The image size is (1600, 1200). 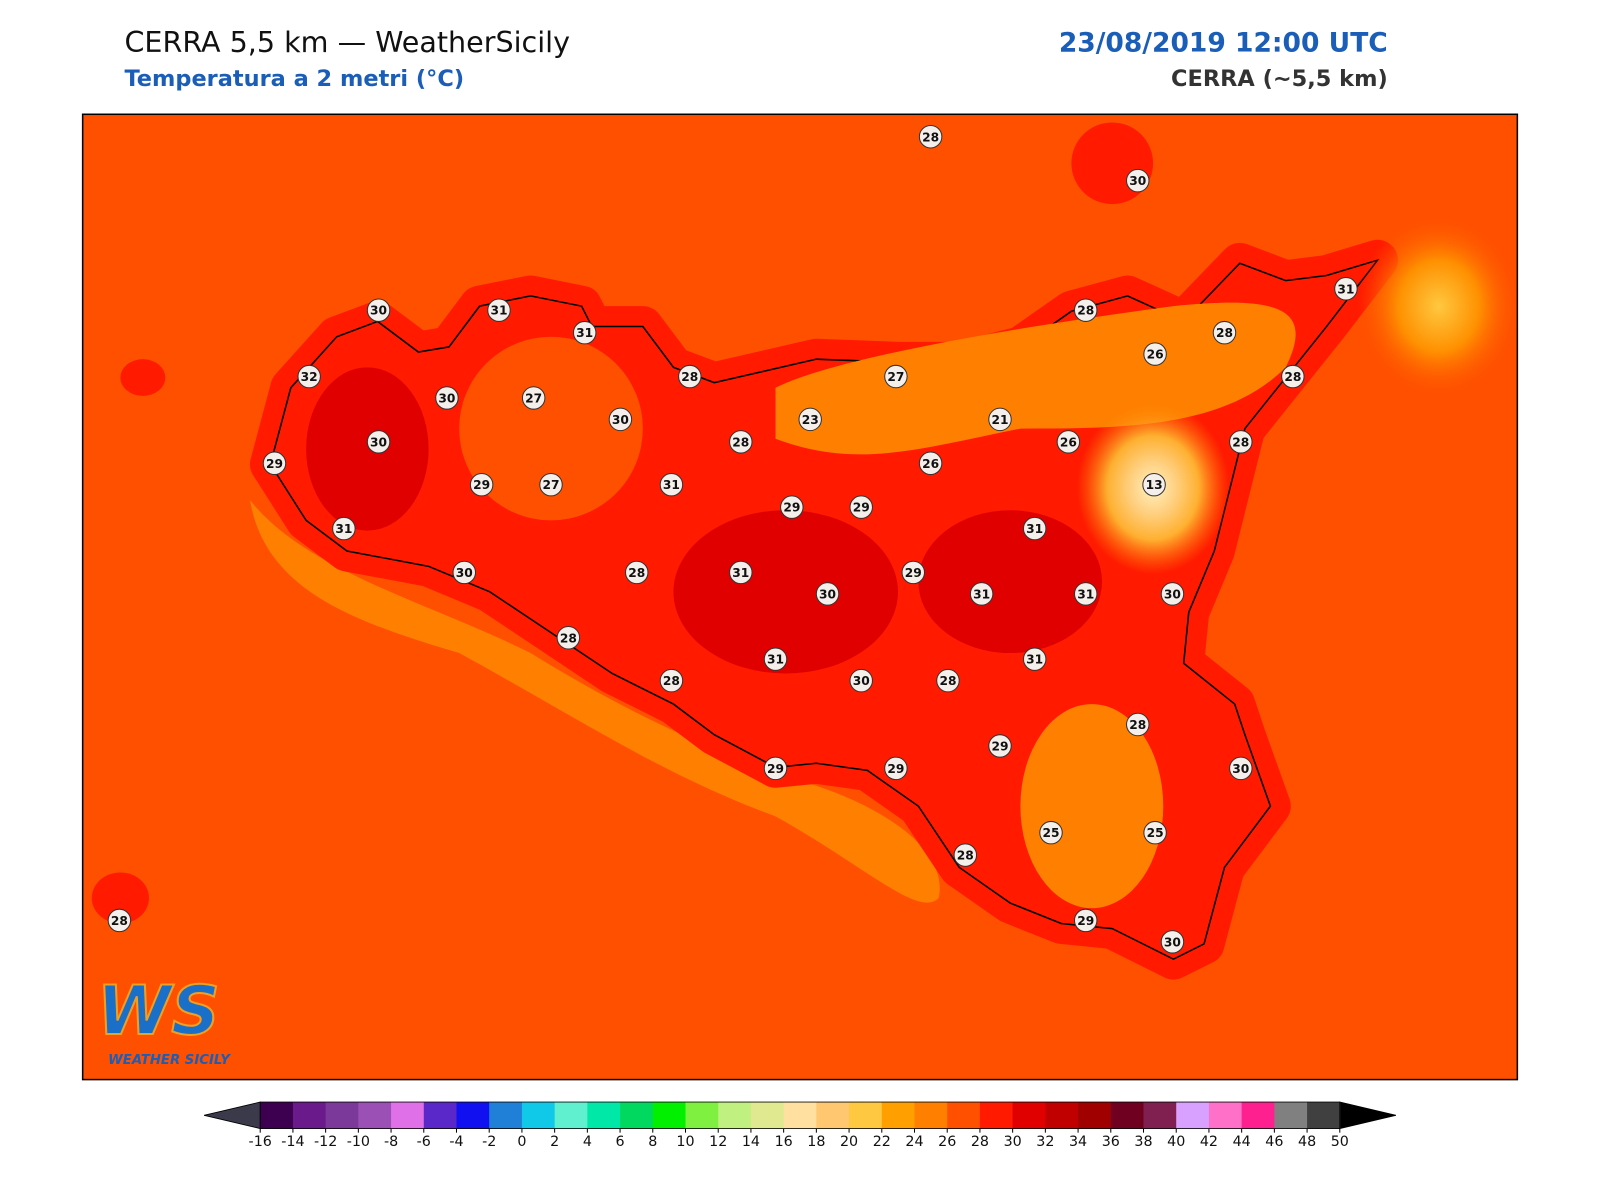 I want to click on logo-text: WEATHER SICILY, so click(x=169, y=1060).